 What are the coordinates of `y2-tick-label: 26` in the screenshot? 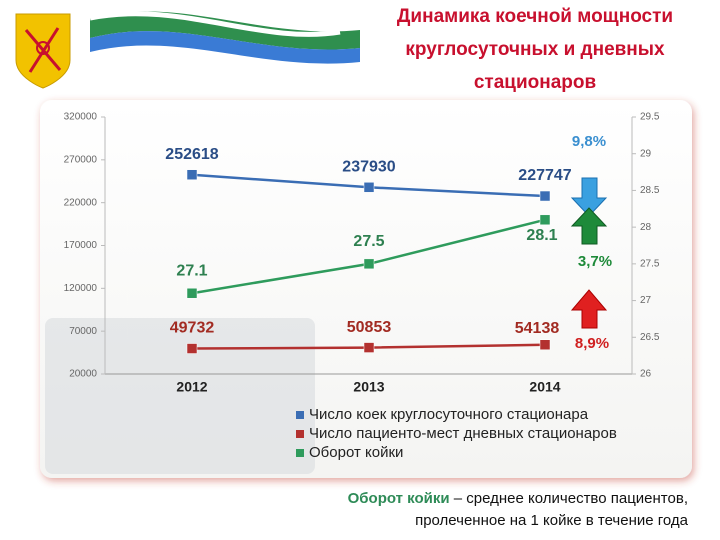 It's located at (646, 374).